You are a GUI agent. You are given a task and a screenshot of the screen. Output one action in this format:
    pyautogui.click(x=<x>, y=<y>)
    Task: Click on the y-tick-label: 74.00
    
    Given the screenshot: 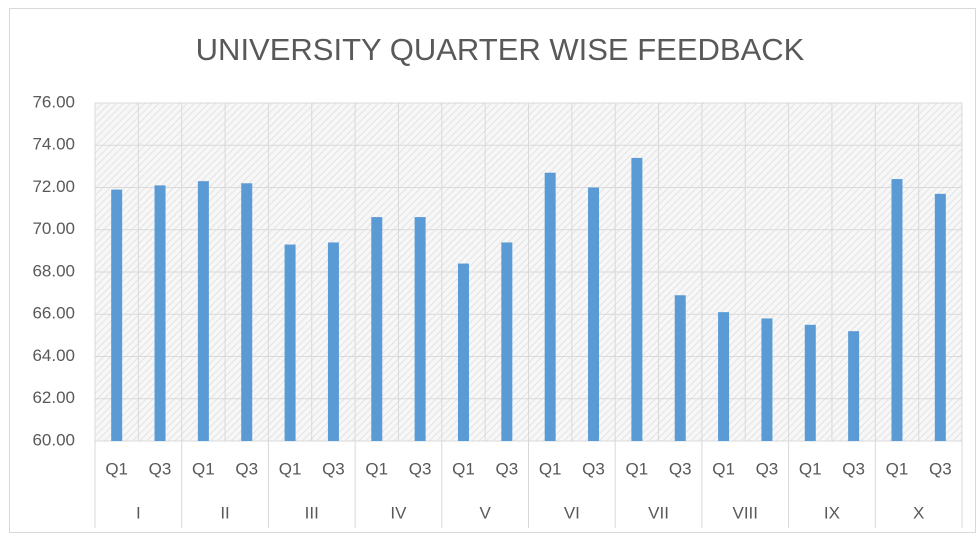 What is the action you would take?
    pyautogui.click(x=53, y=144)
    